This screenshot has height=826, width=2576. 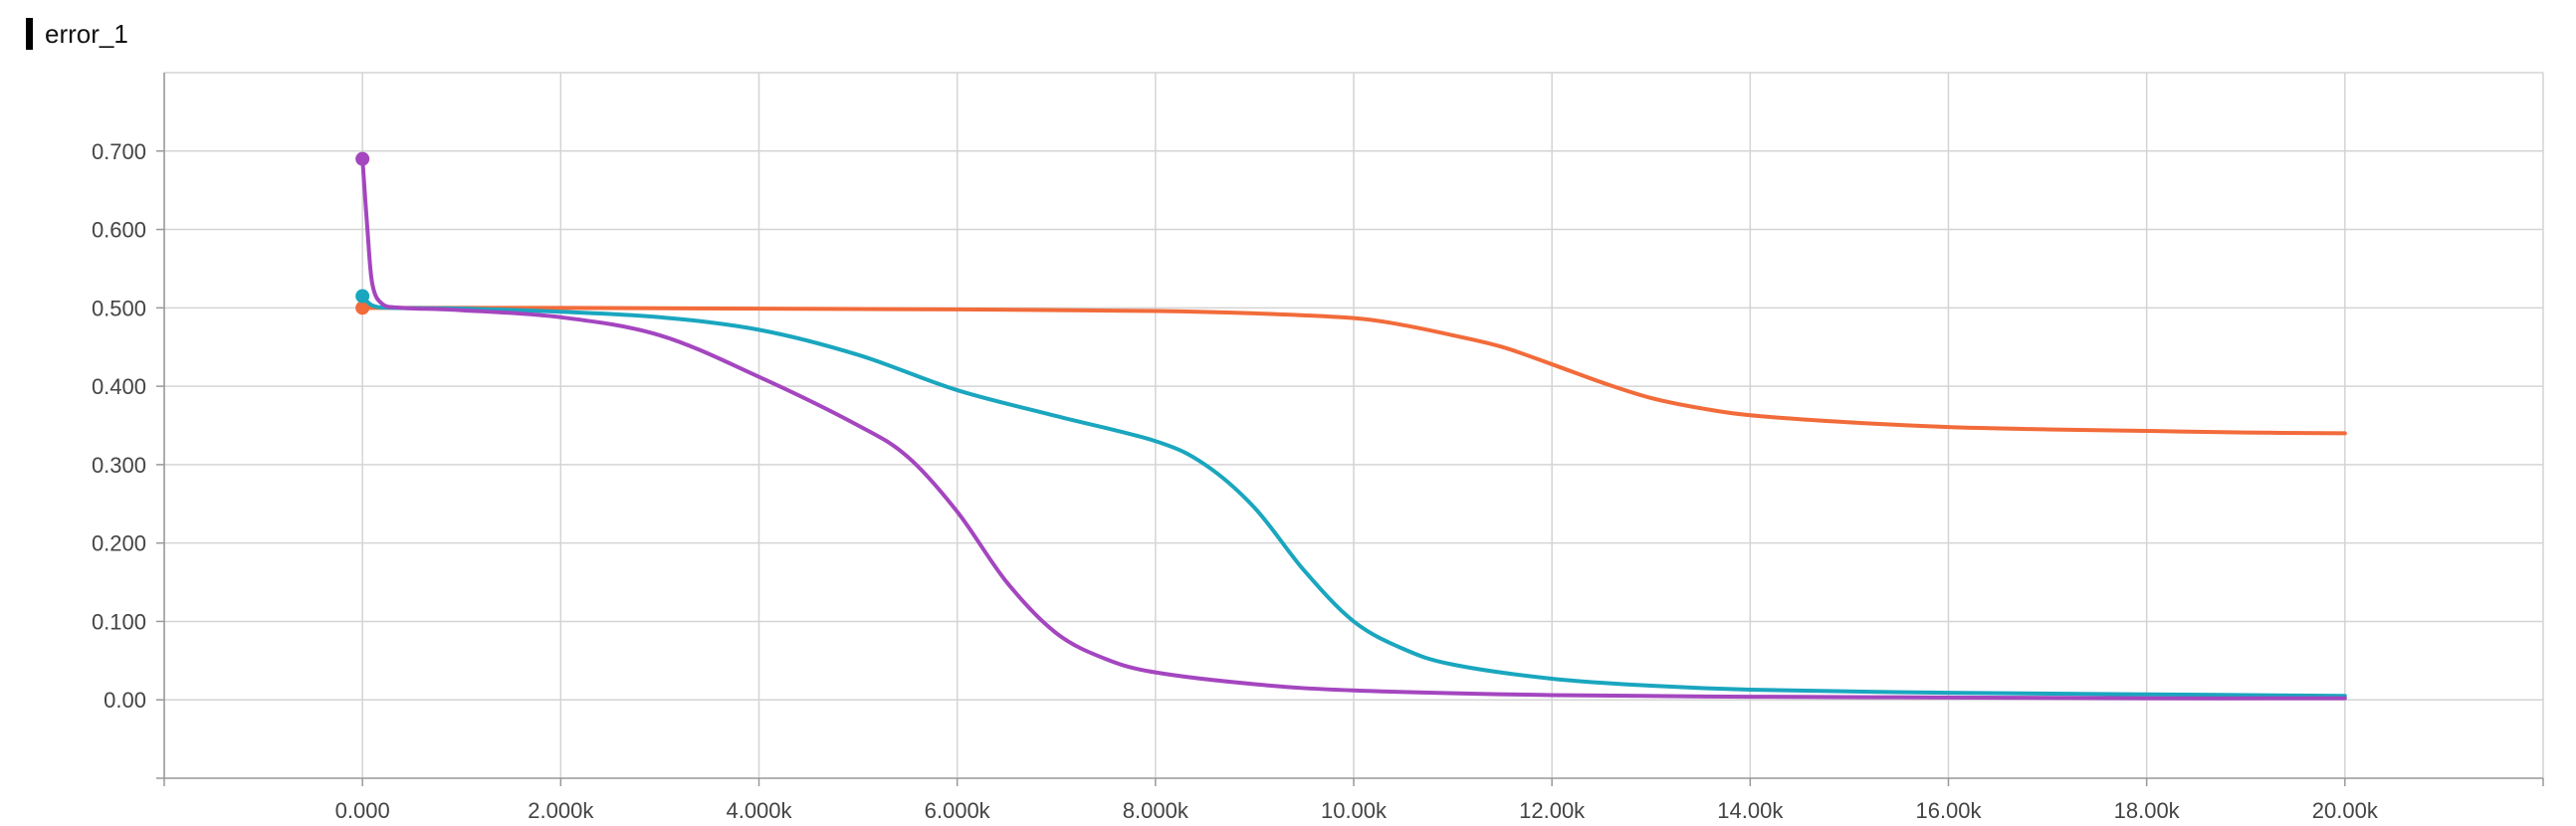 I want to click on x-tick-label: 0.000, so click(x=362, y=810).